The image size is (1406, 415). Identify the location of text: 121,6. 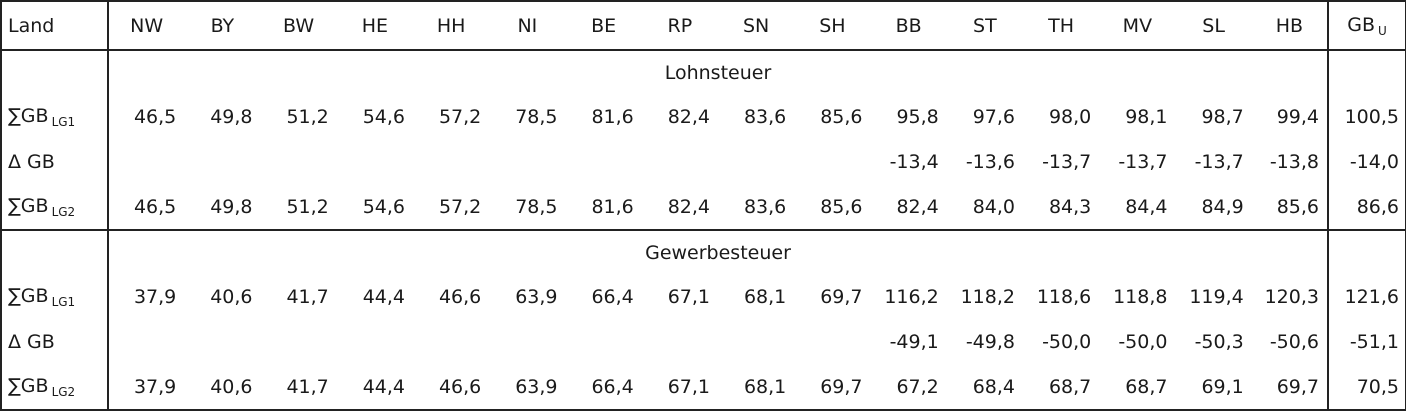
(1371, 296).